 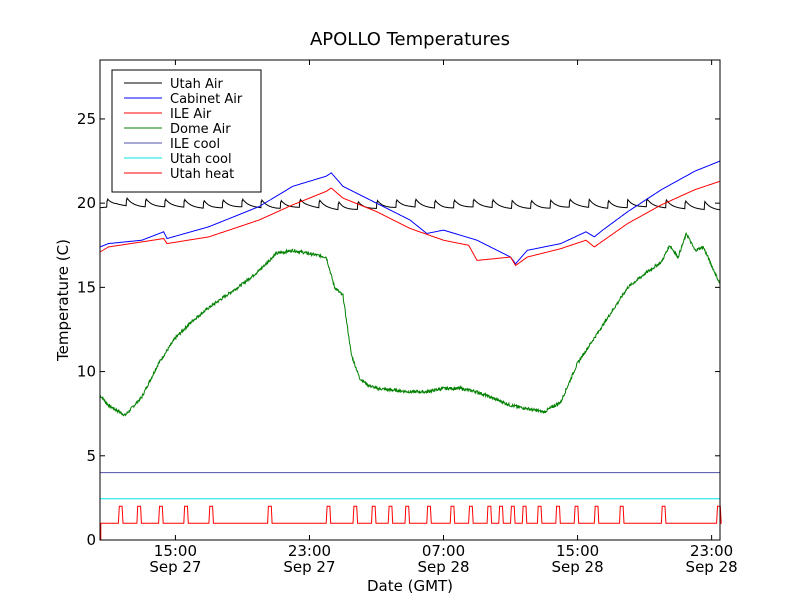 What do you see at coordinates (191, 114) in the screenshot?
I see `legend-label: ILE Air` at bounding box center [191, 114].